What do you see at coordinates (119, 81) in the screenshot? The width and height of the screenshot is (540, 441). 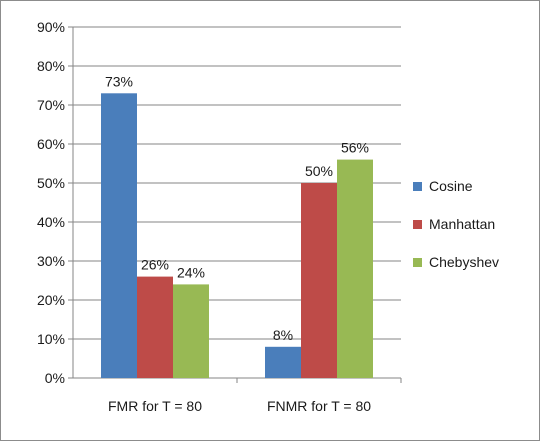 I see `data-label: 73%` at bounding box center [119, 81].